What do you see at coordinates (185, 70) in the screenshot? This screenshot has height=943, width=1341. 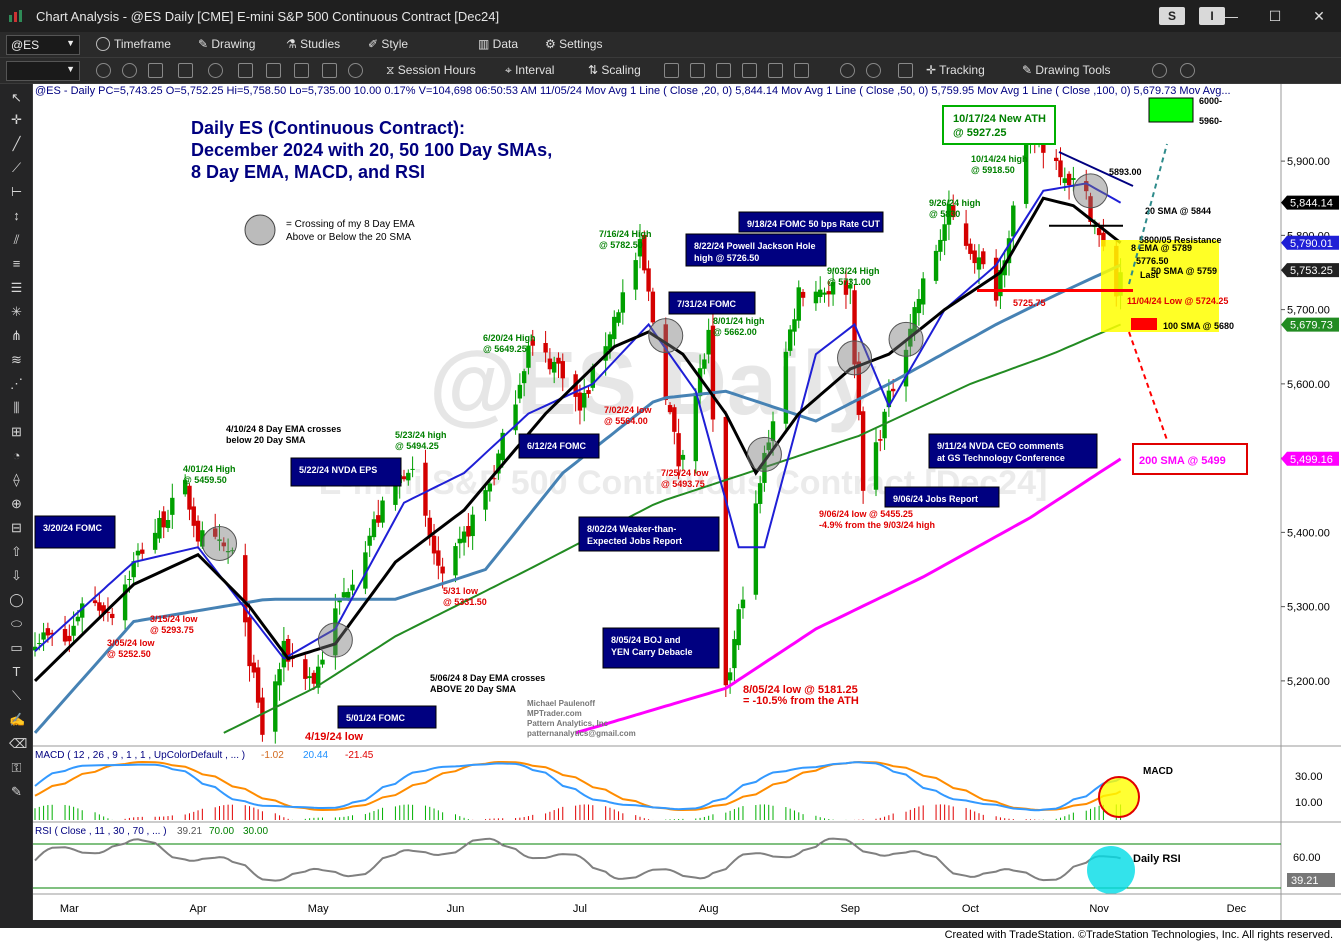 I see `zoom-area-icon` at bounding box center [185, 70].